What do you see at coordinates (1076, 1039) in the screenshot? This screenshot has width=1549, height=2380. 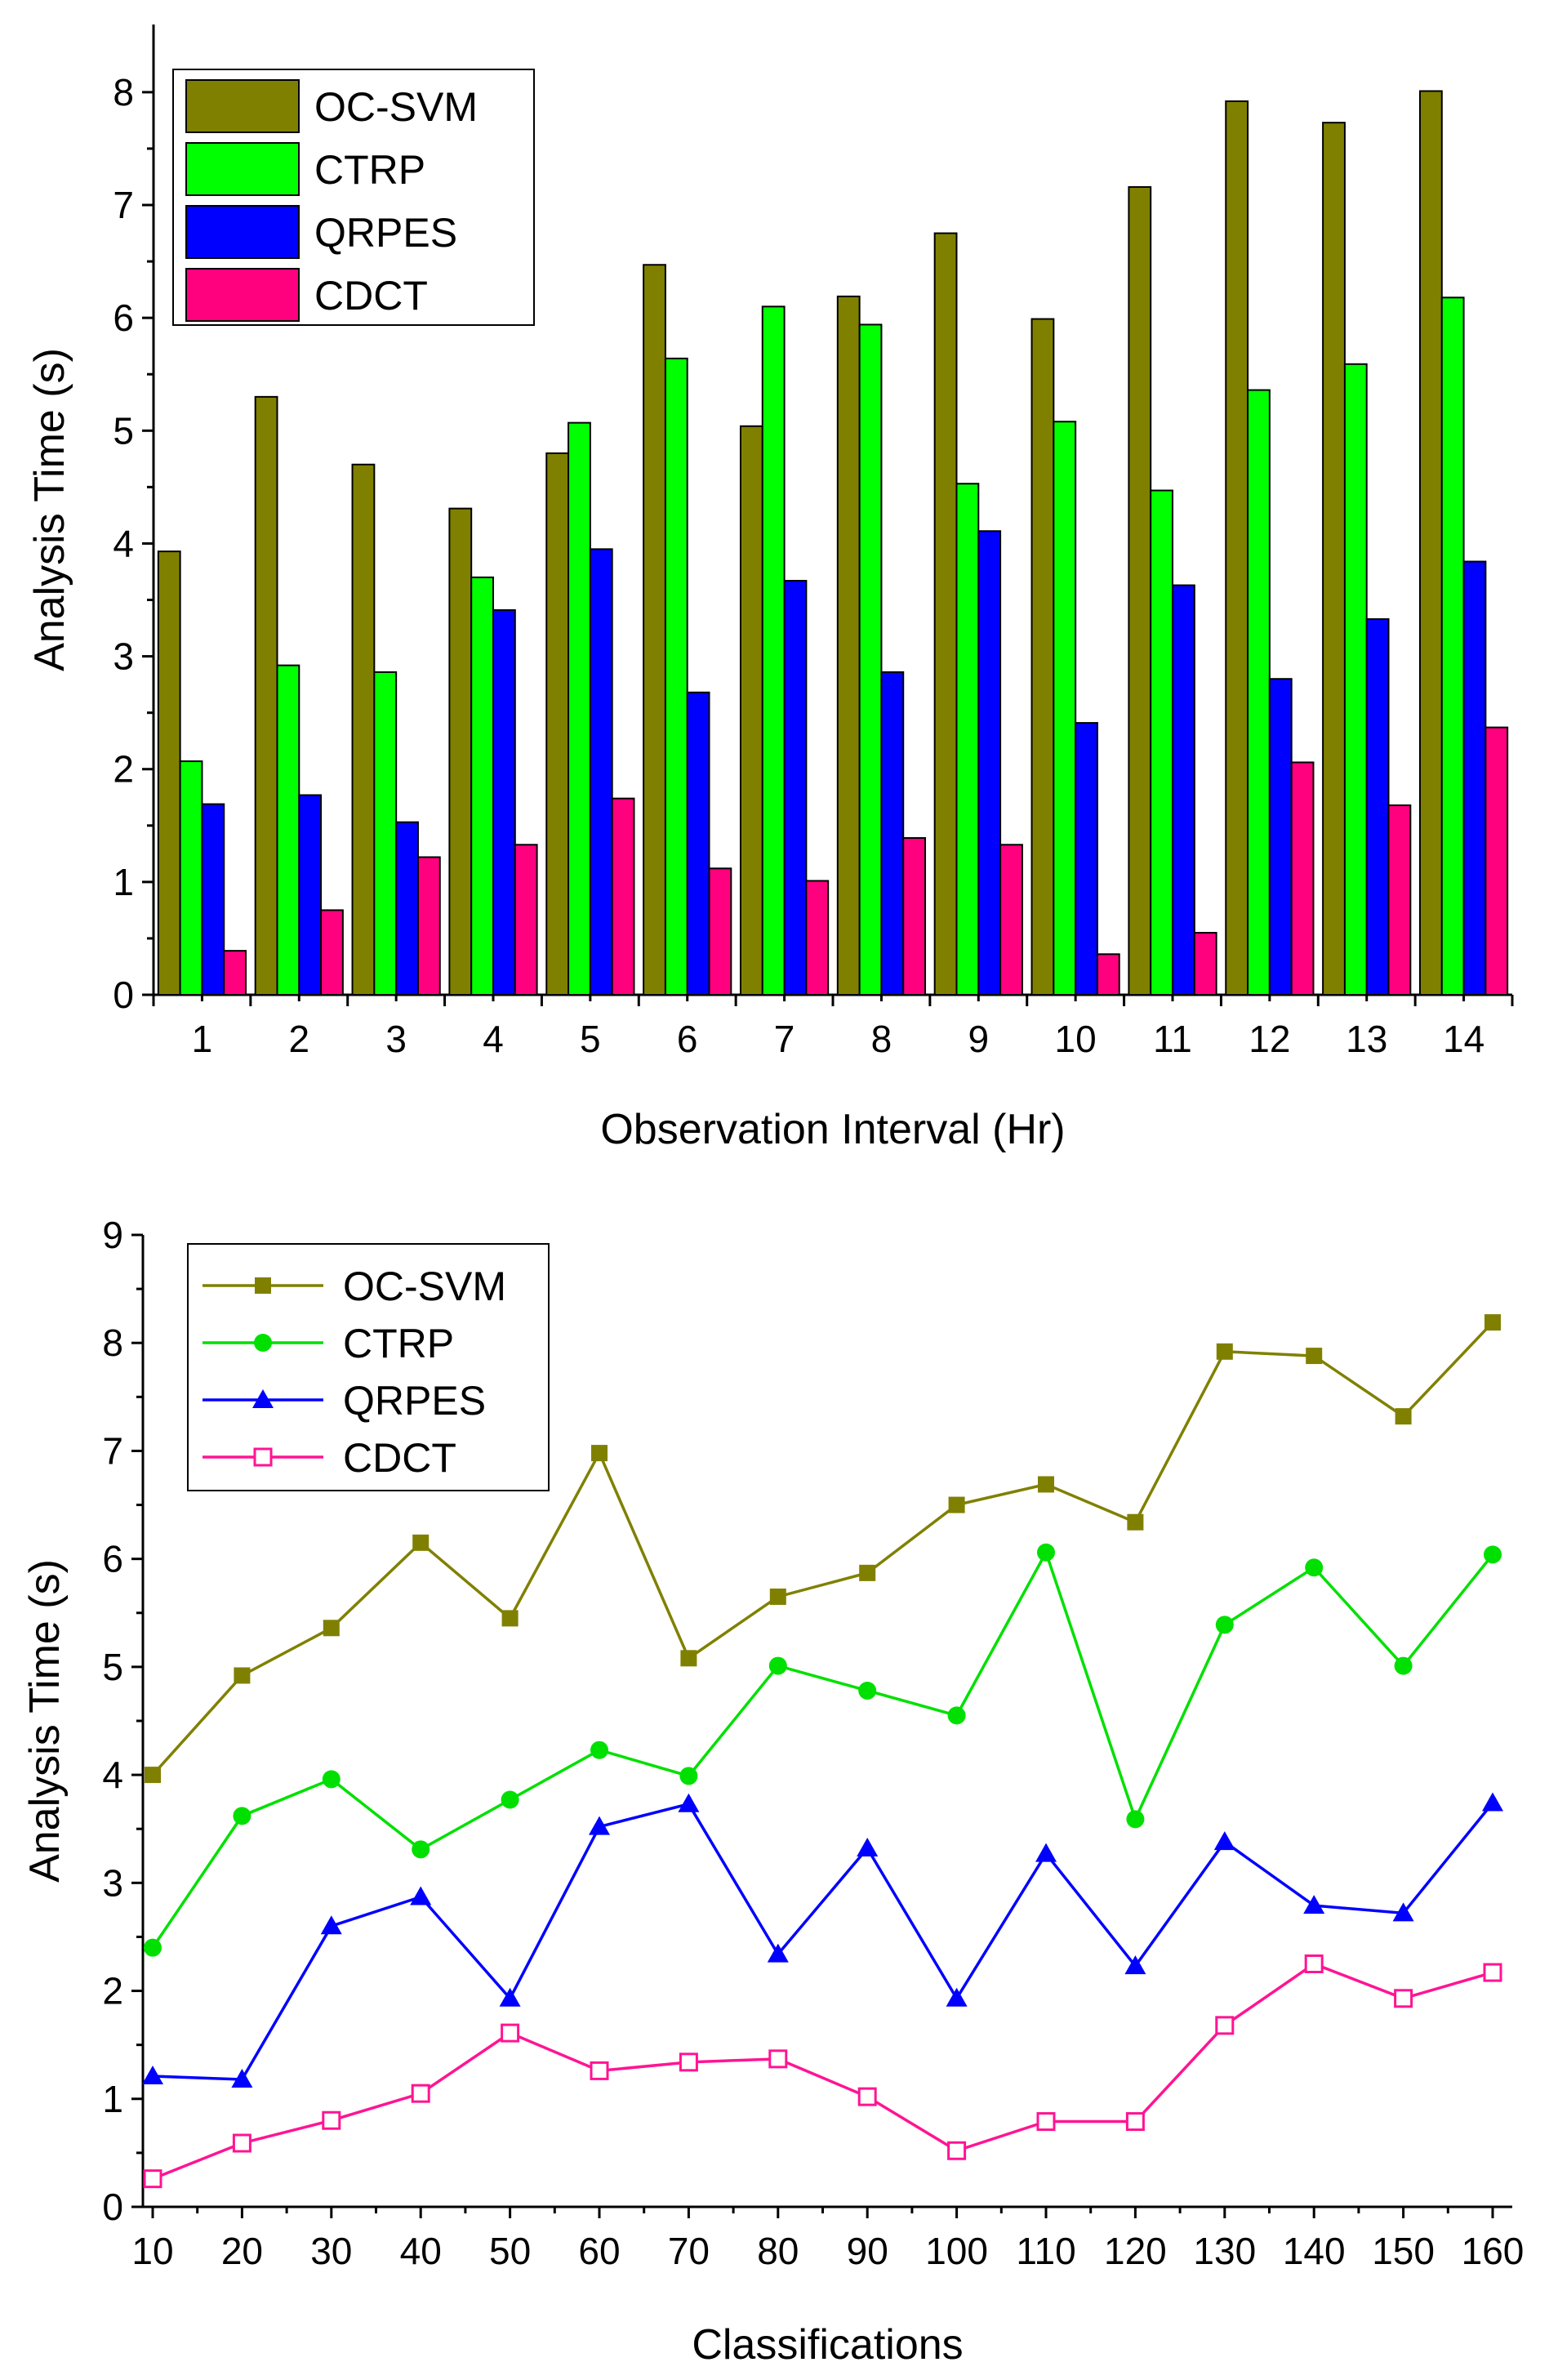 I see `x-tick-label: 10` at bounding box center [1076, 1039].